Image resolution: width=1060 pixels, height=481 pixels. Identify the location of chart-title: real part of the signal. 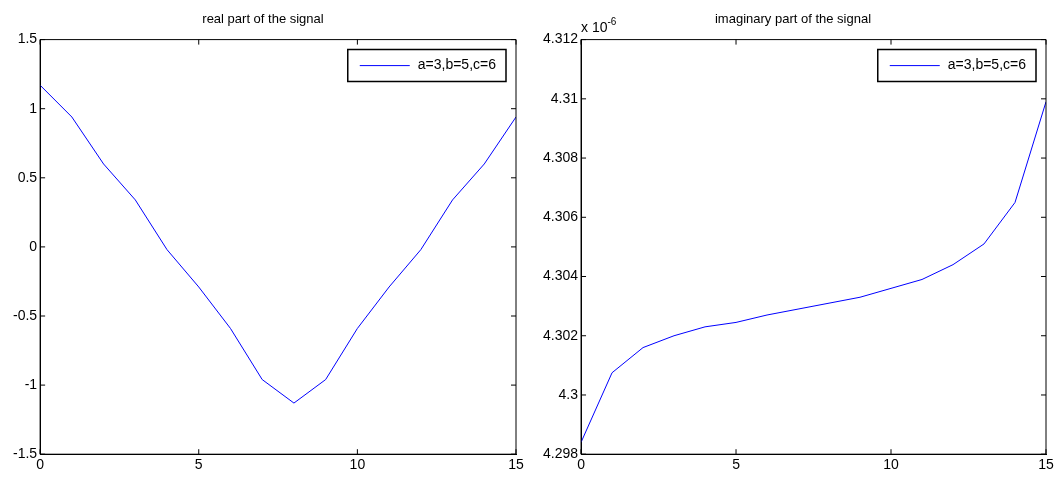
(263, 19).